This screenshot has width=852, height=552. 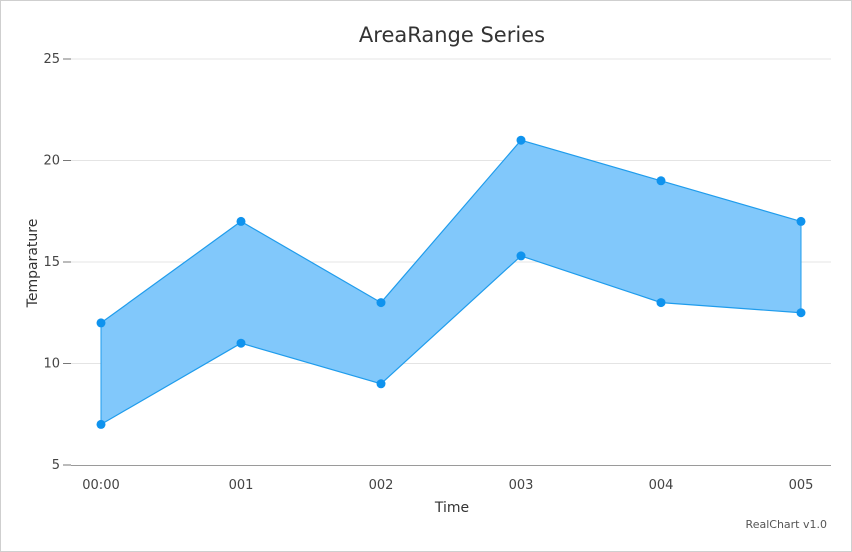 I want to click on y-tick-label: 20, so click(x=51, y=161).